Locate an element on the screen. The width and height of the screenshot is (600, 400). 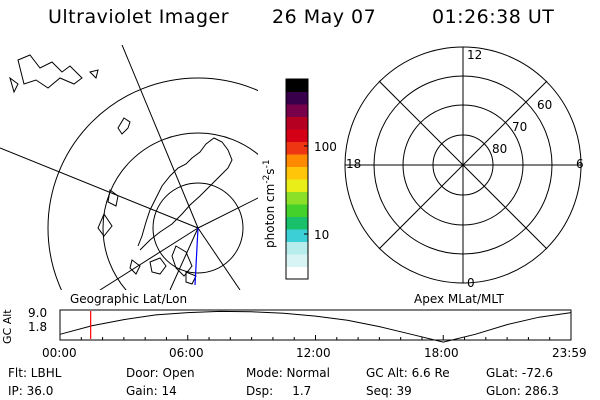
mlt-label-6: 6 is located at coordinates (580, 164).